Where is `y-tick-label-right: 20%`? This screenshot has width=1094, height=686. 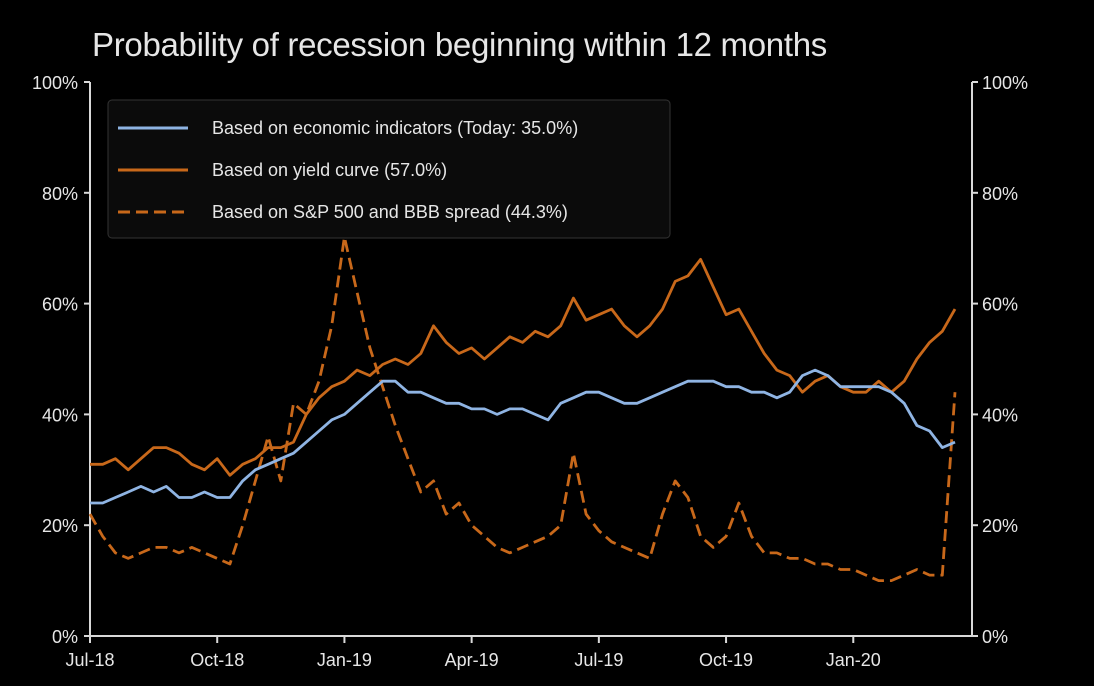 y-tick-label-right: 20% is located at coordinates (1000, 526).